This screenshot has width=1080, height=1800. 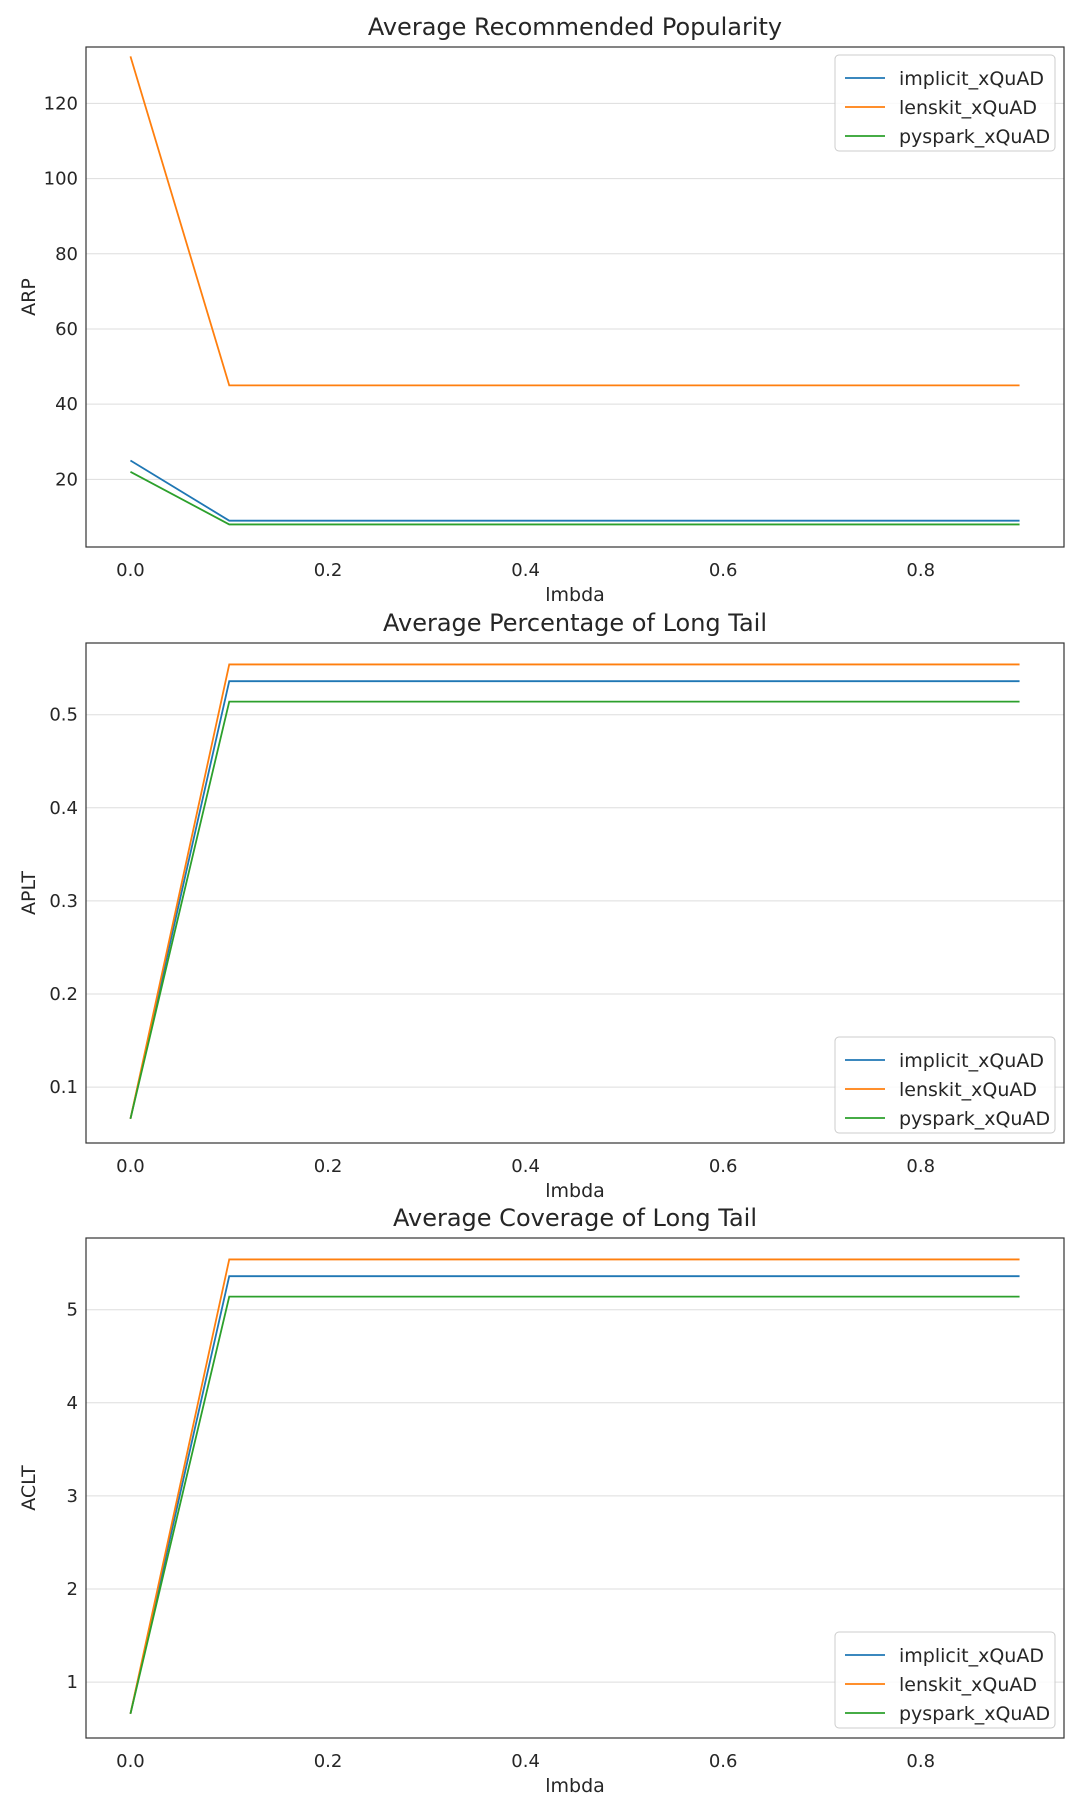 What do you see at coordinates (63, 901) in the screenshot?
I see `y-tick-label: 0.3` at bounding box center [63, 901].